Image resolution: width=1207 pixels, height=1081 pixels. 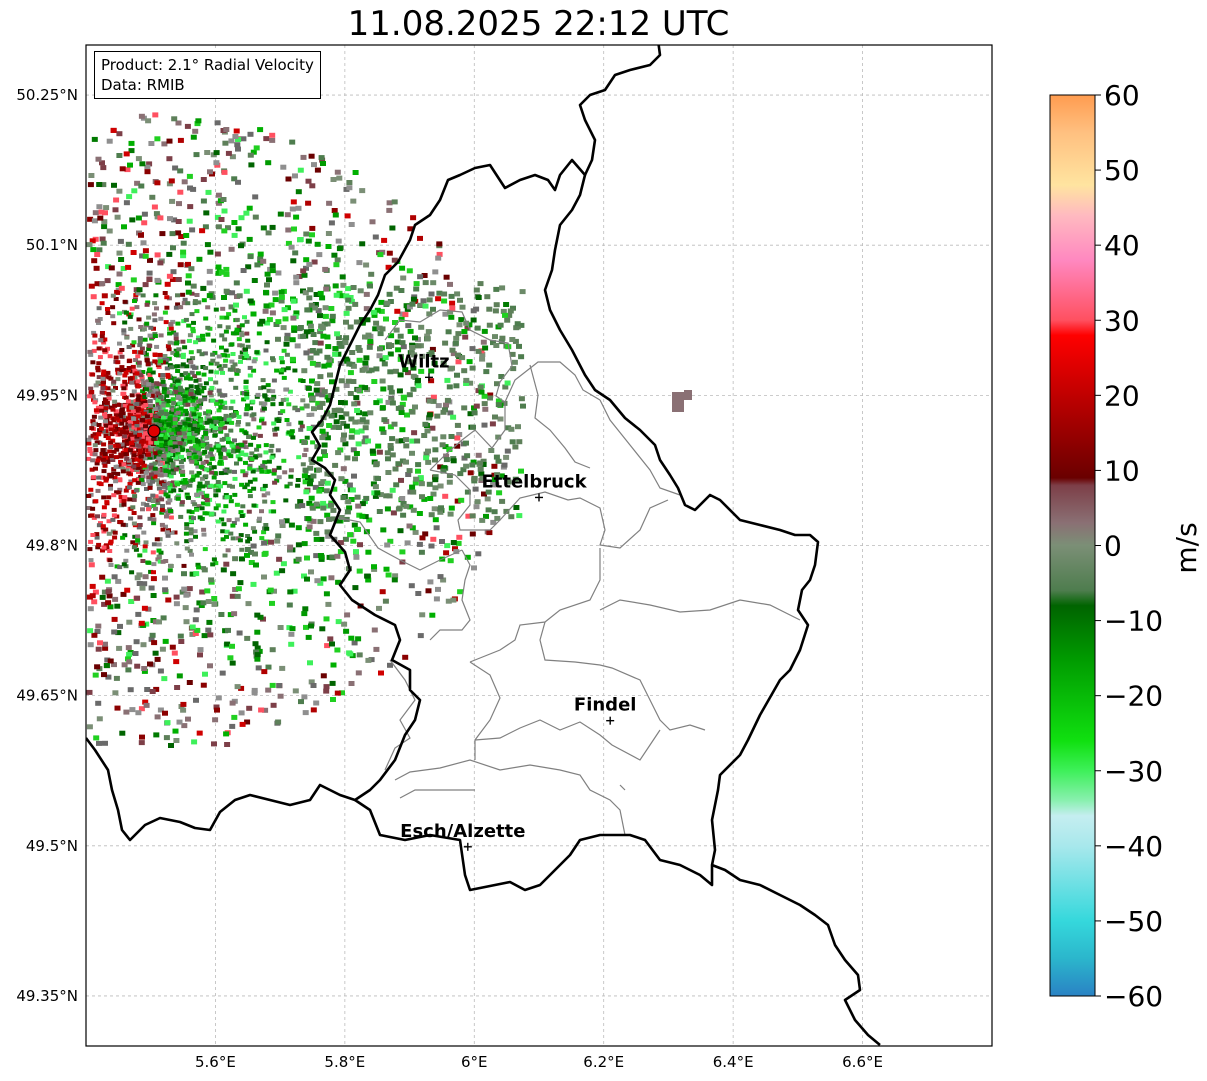 I want to click on city-label: Findel, so click(x=605, y=705).